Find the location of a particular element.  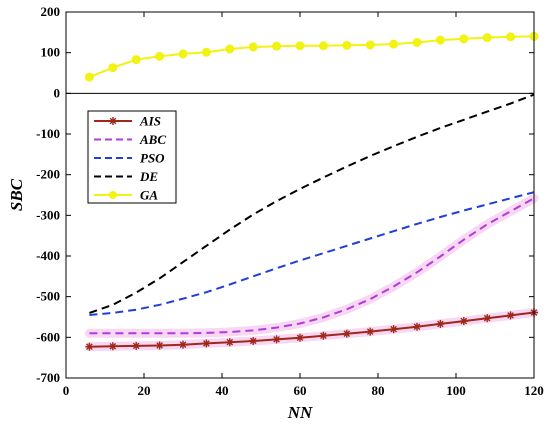

legend-marker-ais is located at coordinates (113, 121).